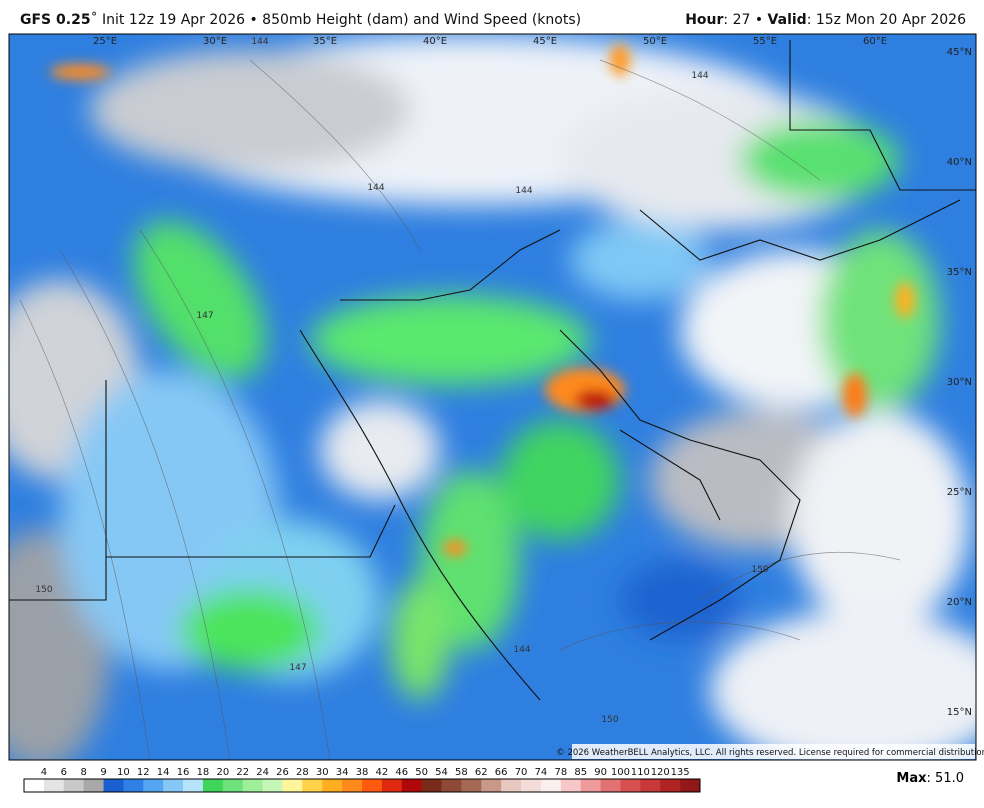  Describe the element at coordinates (945, 778) in the screenshot. I see `max-value: : 51.0` at that location.